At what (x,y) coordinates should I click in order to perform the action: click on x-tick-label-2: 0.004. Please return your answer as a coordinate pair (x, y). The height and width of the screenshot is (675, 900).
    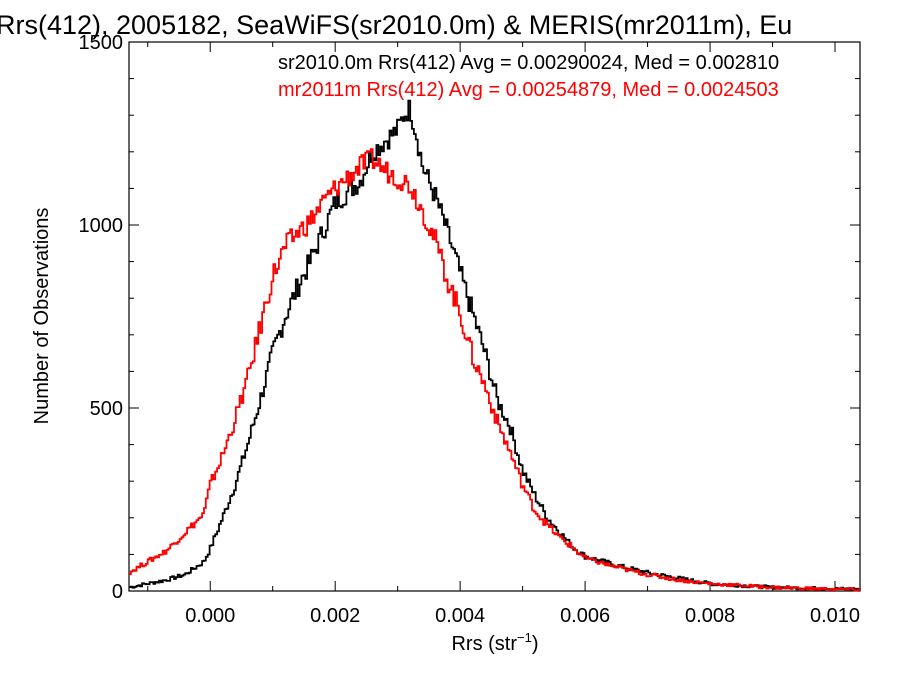
    Looking at the image, I should click on (460, 616).